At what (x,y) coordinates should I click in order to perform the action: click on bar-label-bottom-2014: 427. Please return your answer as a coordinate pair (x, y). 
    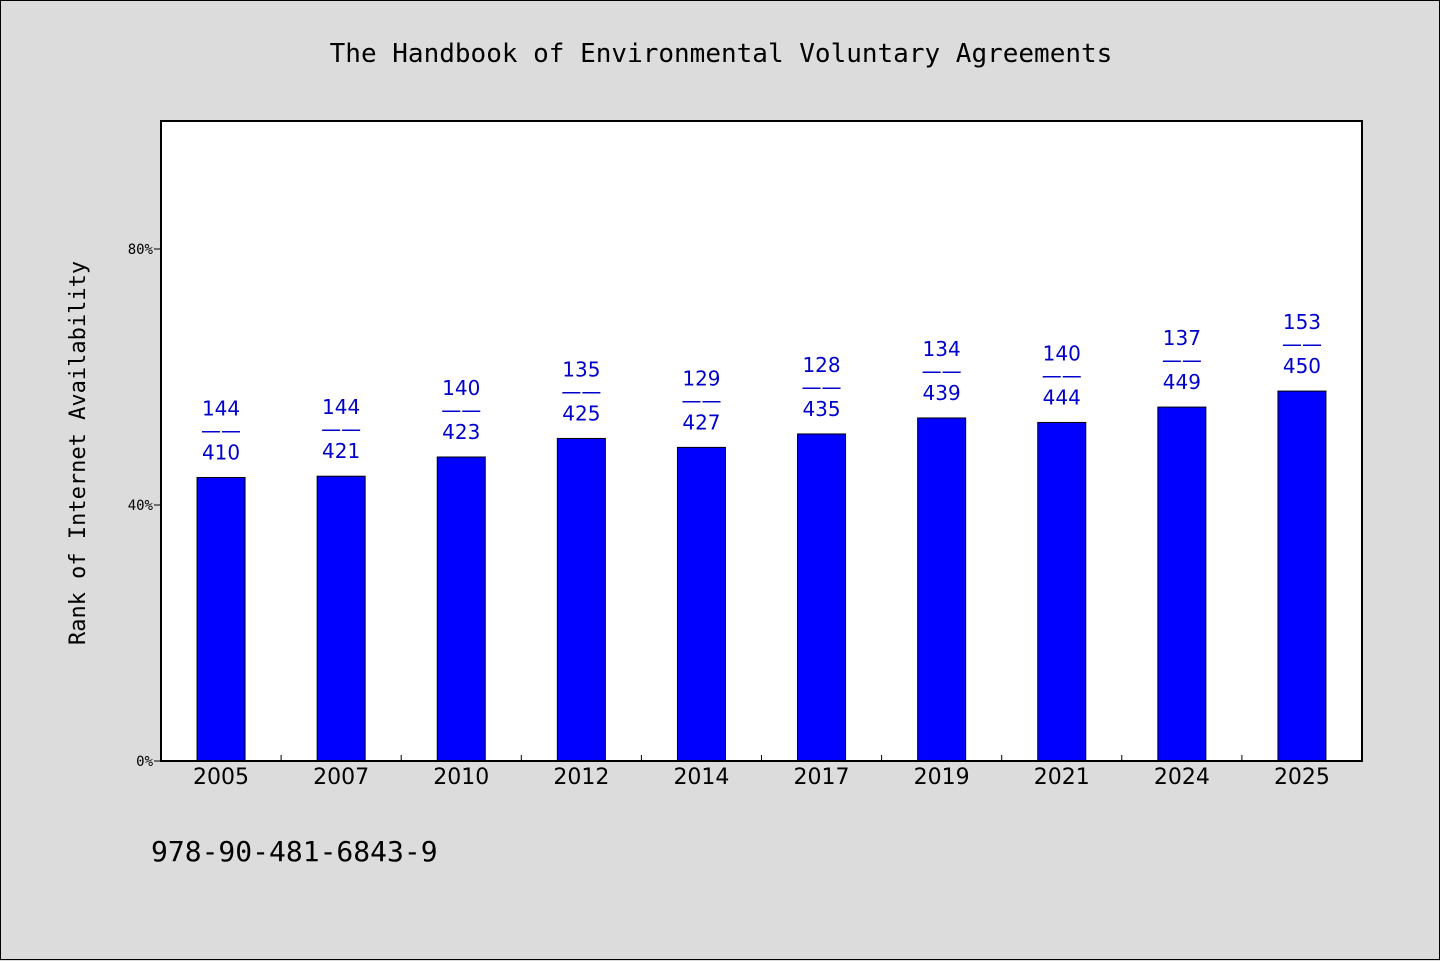
    Looking at the image, I should click on (701, 422).